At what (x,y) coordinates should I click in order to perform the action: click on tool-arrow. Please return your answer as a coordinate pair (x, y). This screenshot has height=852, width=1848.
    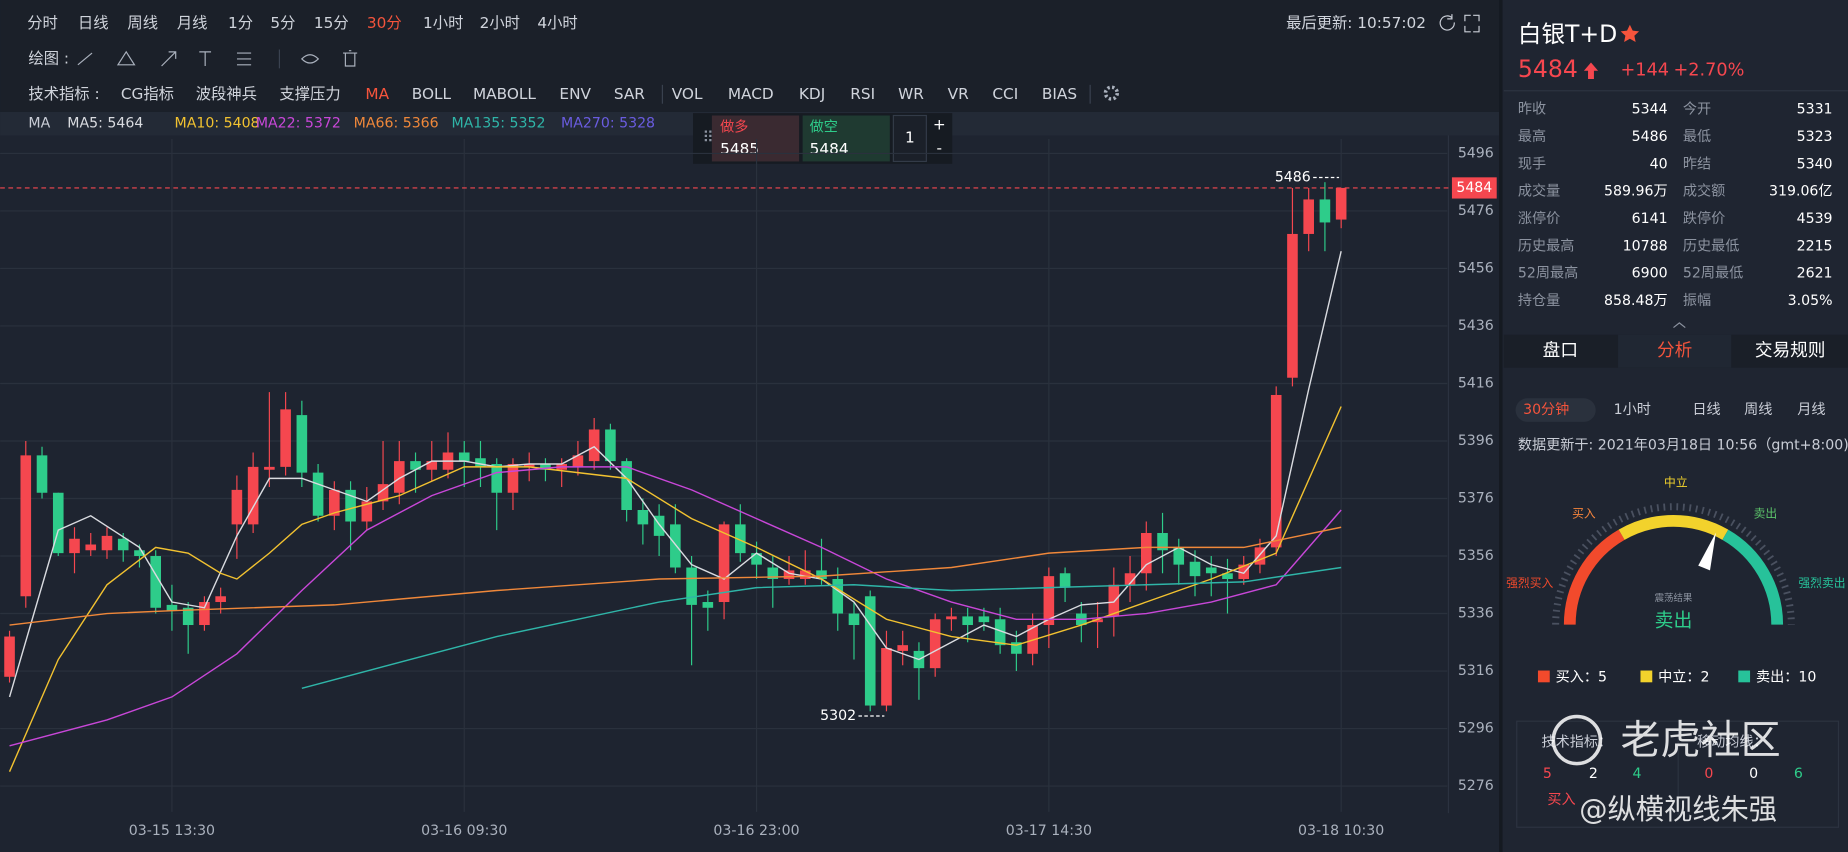
    Looking at the image, I should click on (169, 59).